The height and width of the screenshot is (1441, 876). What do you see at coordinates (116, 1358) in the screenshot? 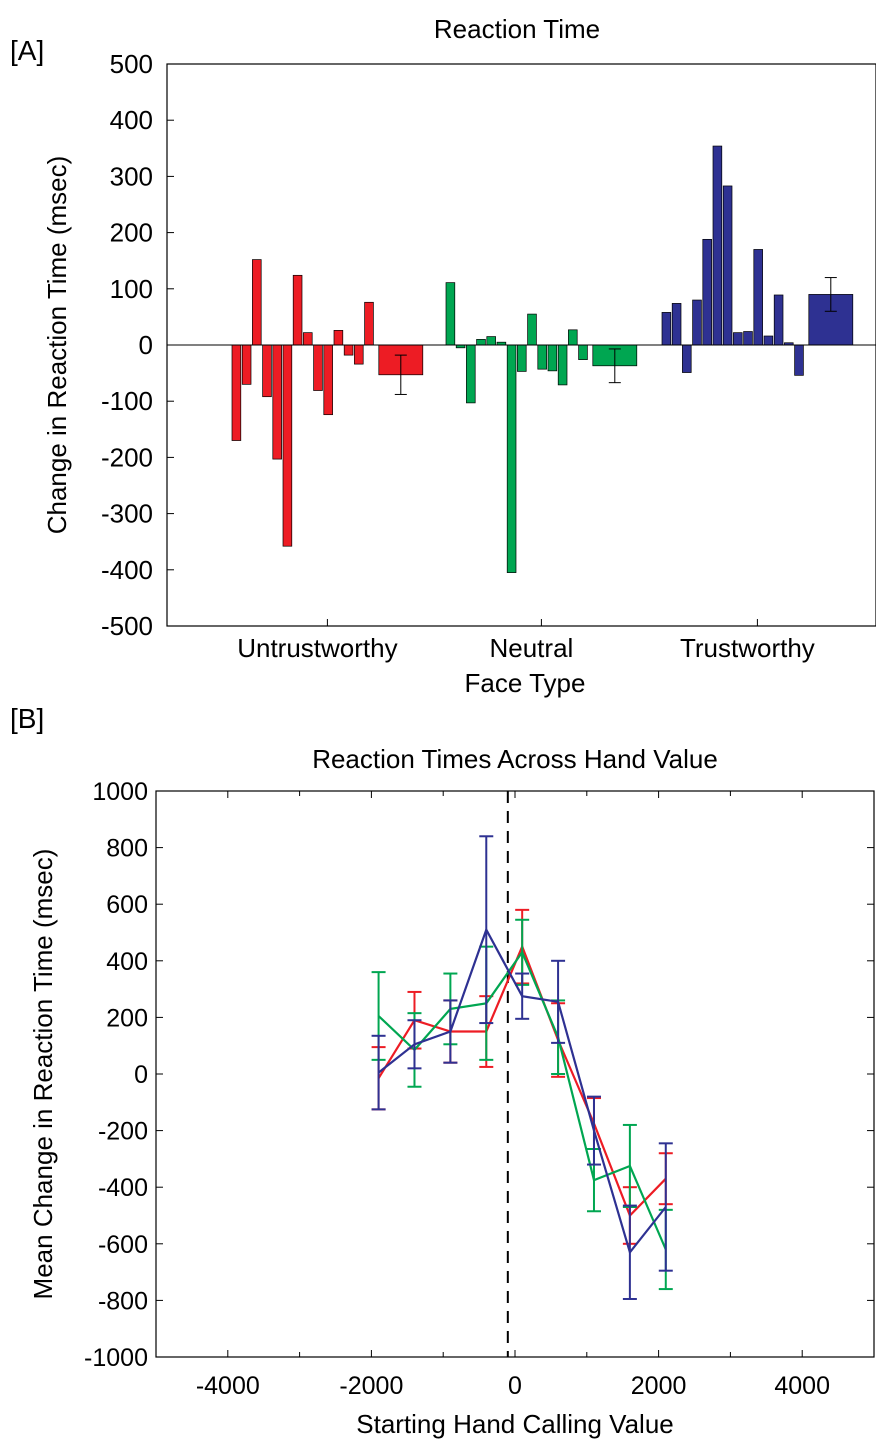
I see `chart-b-y-tick-label: -1000` at bounding box center [116, 1358].